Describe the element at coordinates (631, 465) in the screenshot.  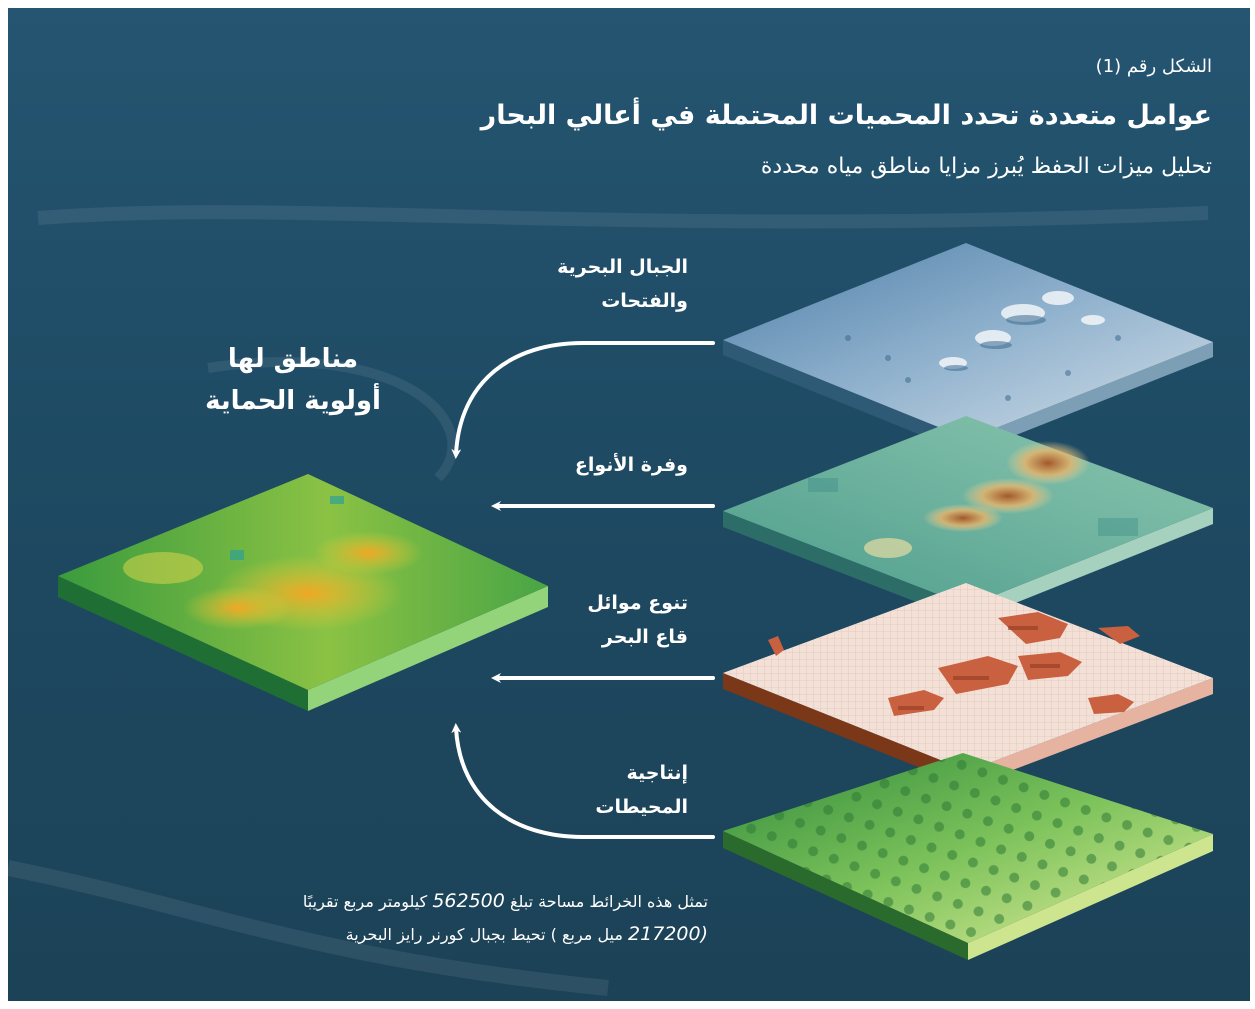
I see `layer-label-line1: وفرة الأنواع` at that location.